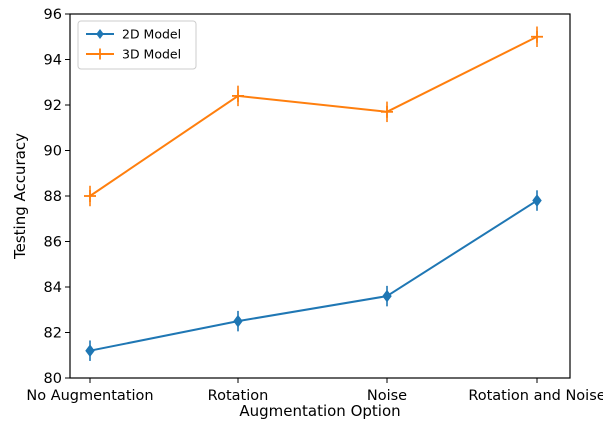 The image size is (603, 426). What do you see at coordinates (319, 411) in the screenshot?
I see `x-axis-label: Augmentation Option` at bounding box center [319, 411].